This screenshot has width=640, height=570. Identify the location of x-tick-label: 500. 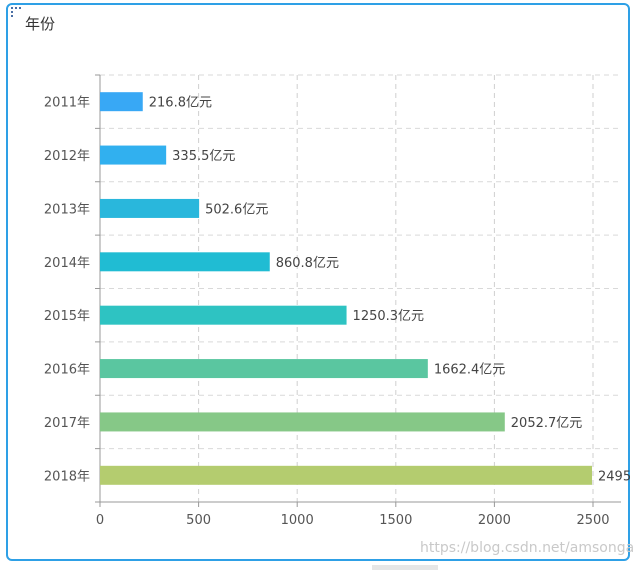
(198, 520).